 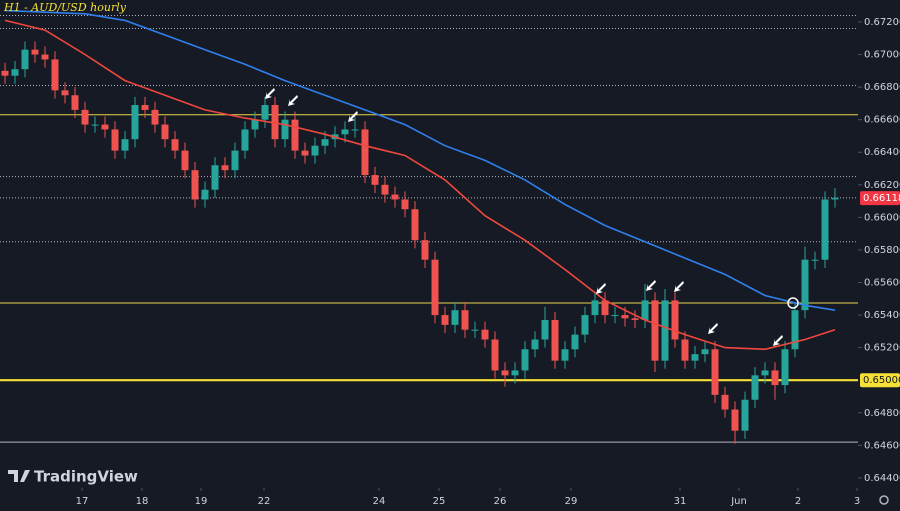 What do you see at coordinates (86, 477) in the screenshot?
I see `brand-name: TradingView` at bounding box center [86, 477].